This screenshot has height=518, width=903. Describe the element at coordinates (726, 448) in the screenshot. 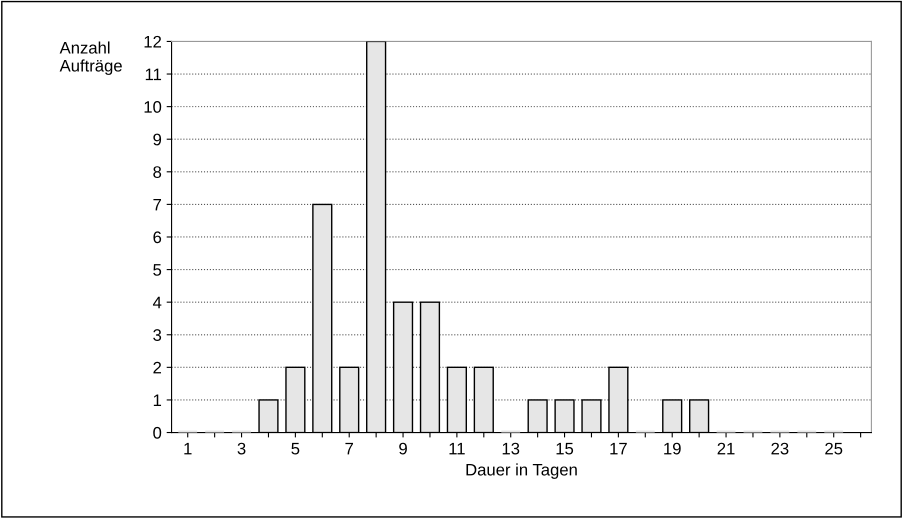

I see `x-tick-label: 21` at that location.